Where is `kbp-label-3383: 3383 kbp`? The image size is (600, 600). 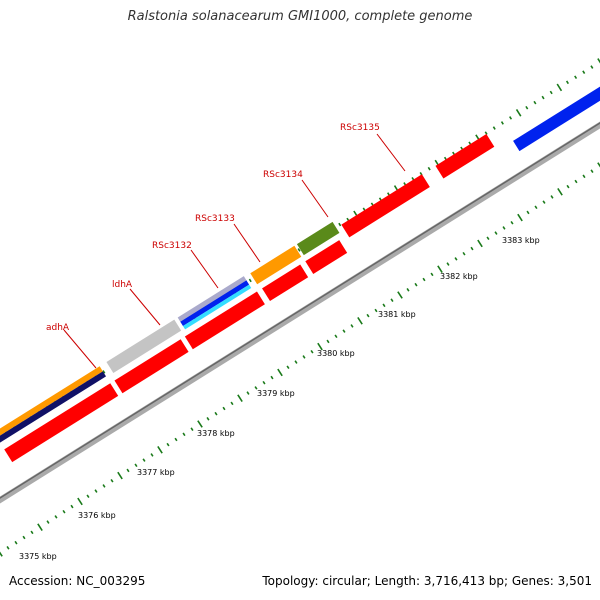 kbp-label-3383: 3383 kbp is located at coordinates (521, 240).